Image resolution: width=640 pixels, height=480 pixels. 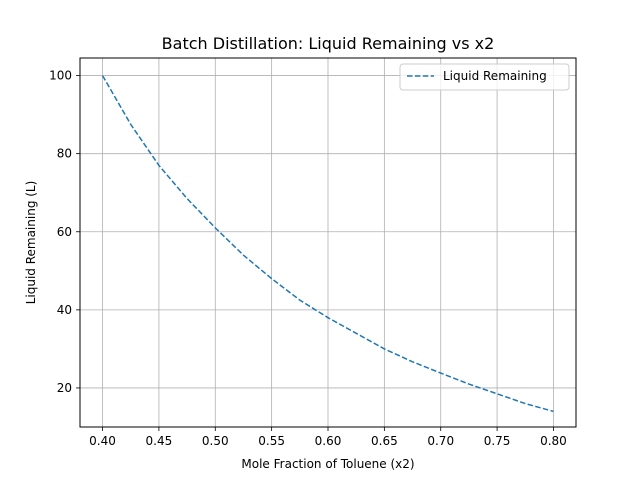 What do you see at coordinates (159, 441) in the screenshot?
I see `x-tick-label: 0.45` at bounding box center [159, 441].